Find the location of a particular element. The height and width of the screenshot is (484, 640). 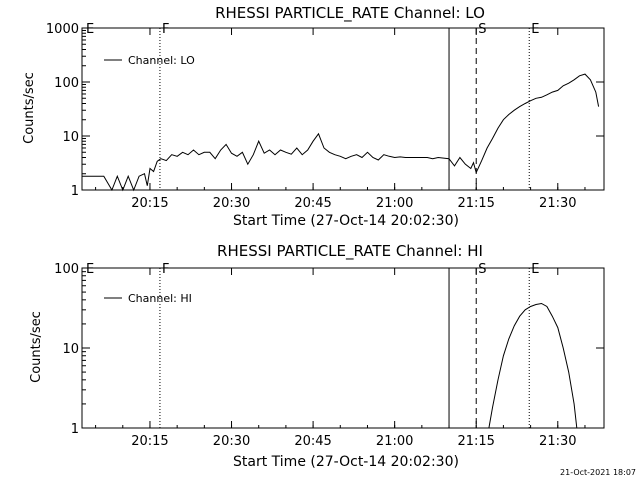

hi-x-axis-label: Start Time (27-Oct-14 20:02:30) is located at coordinates (346, 462).